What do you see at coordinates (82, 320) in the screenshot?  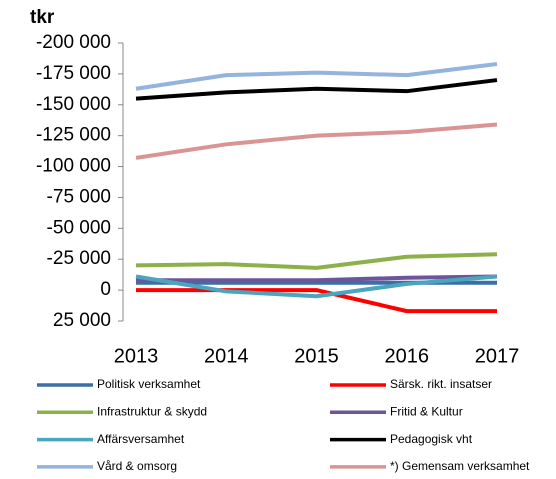 I see `y-tick-label: 25 000` at bounding box center [82, 320].